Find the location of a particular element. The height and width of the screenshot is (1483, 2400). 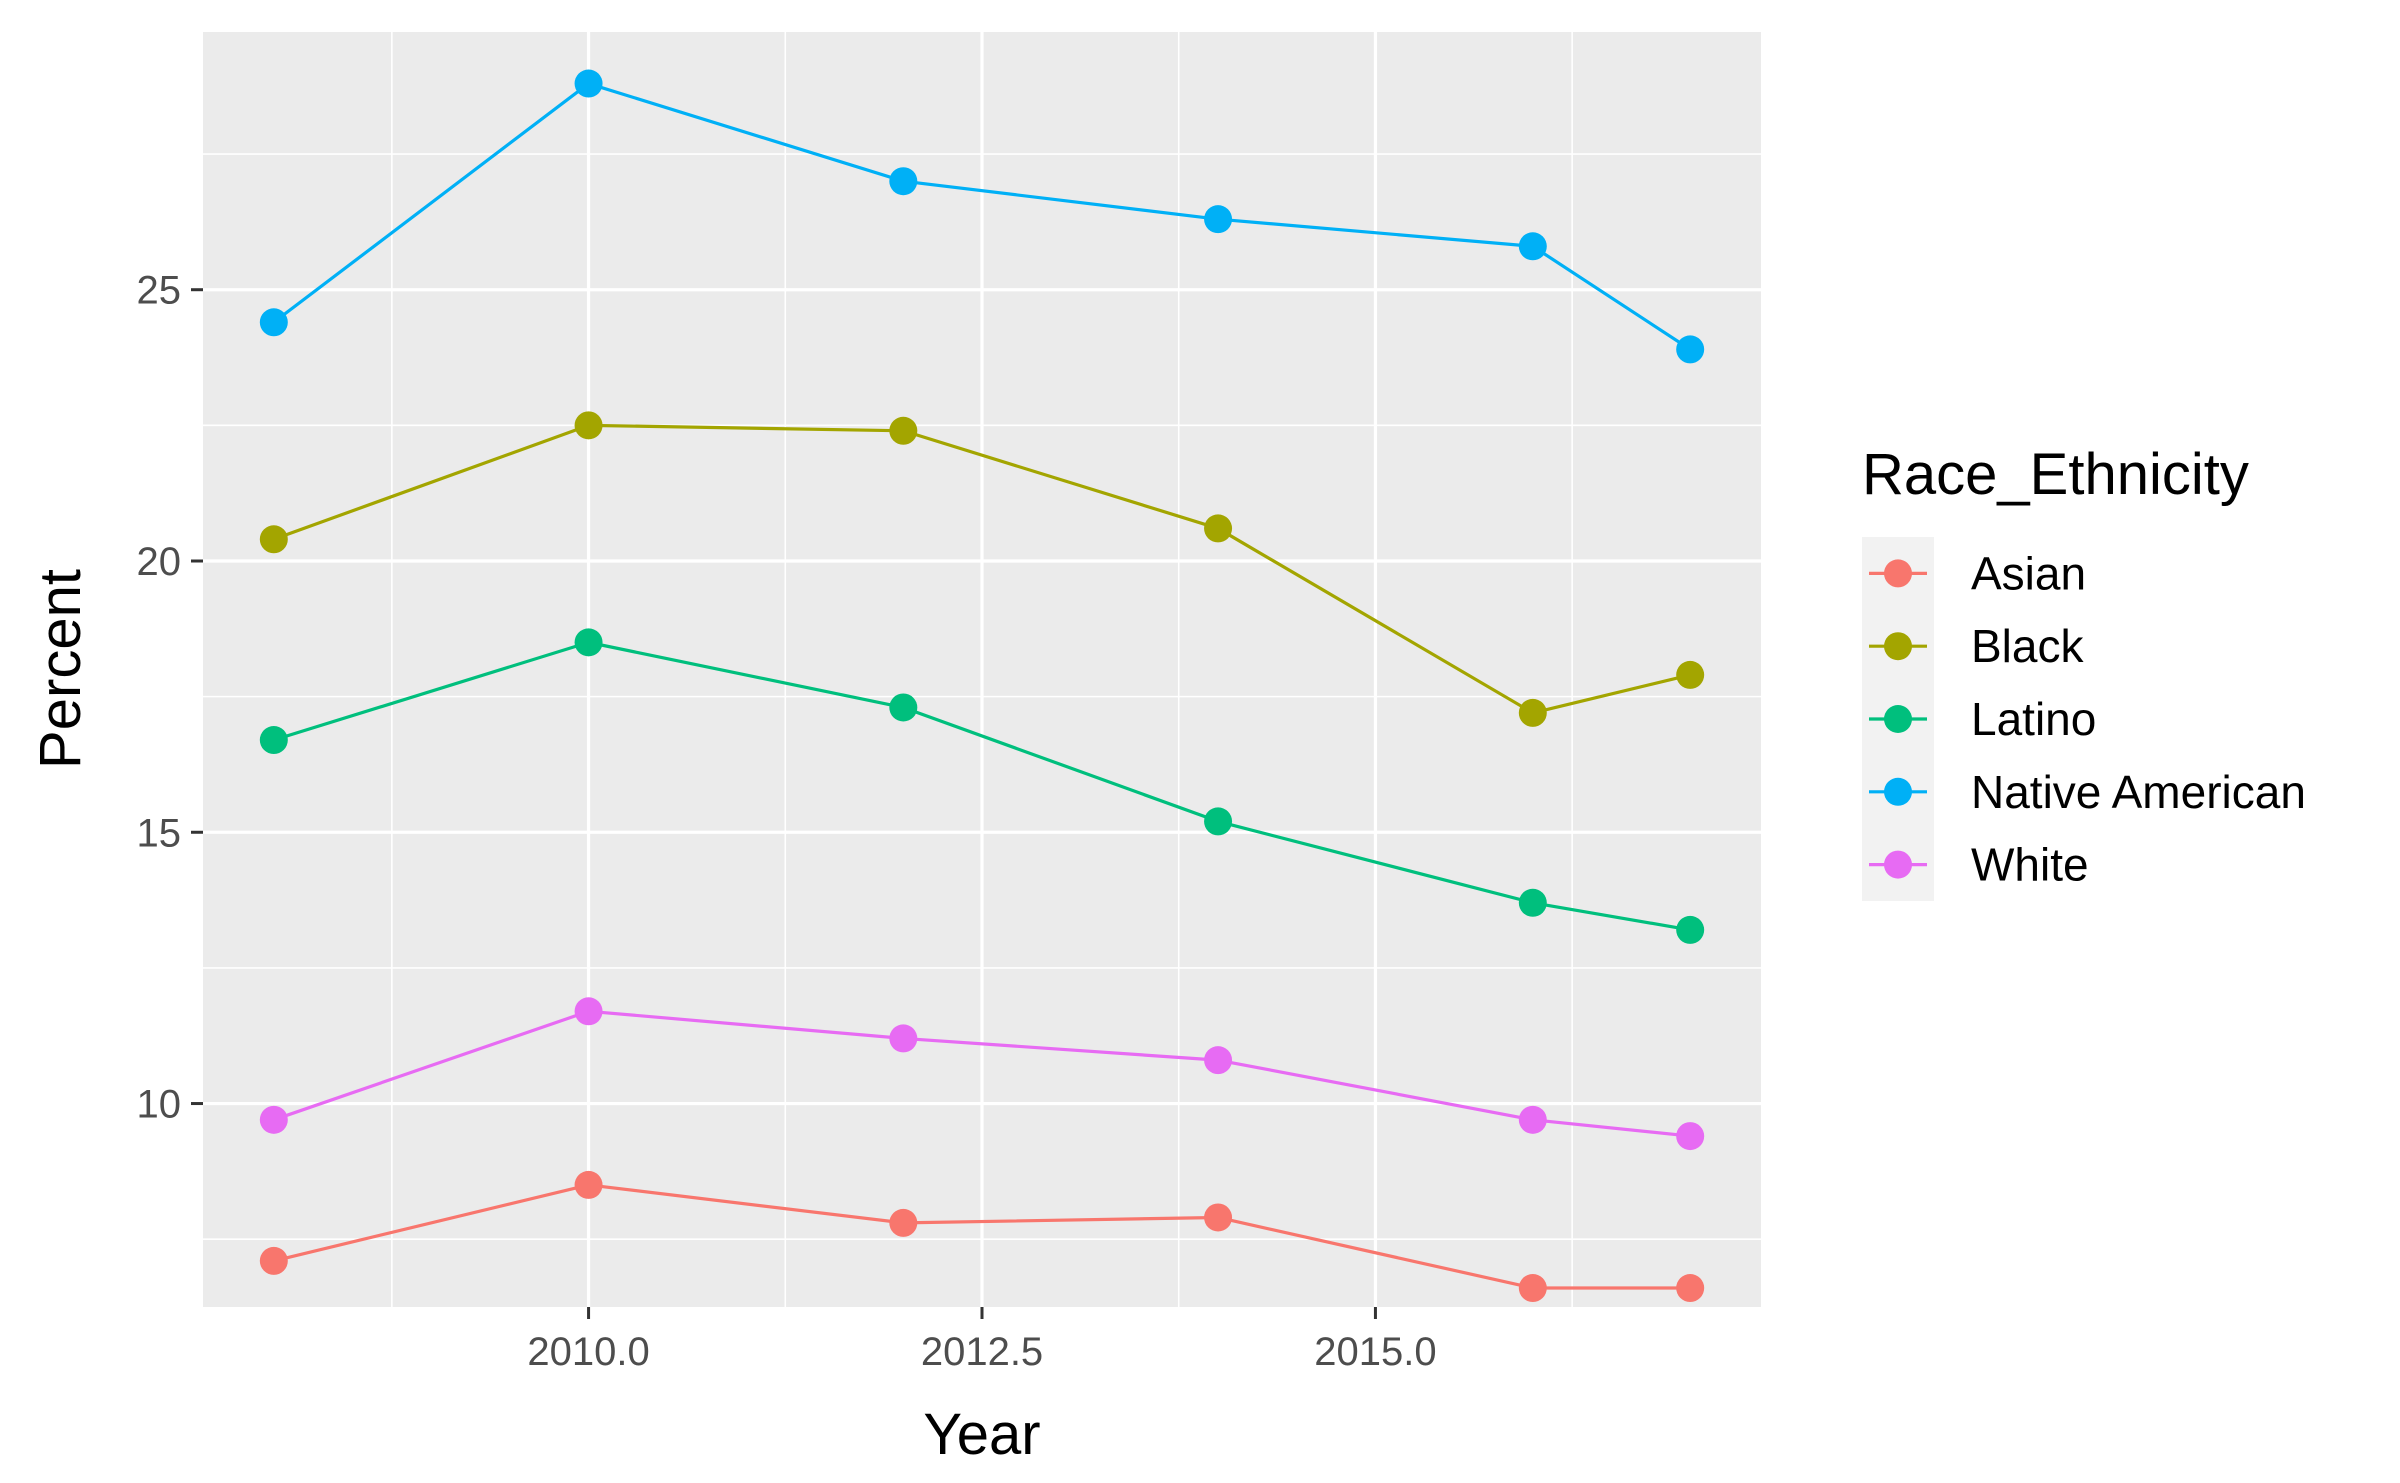

legend-label: Black is located at coordinates (2027, 646).